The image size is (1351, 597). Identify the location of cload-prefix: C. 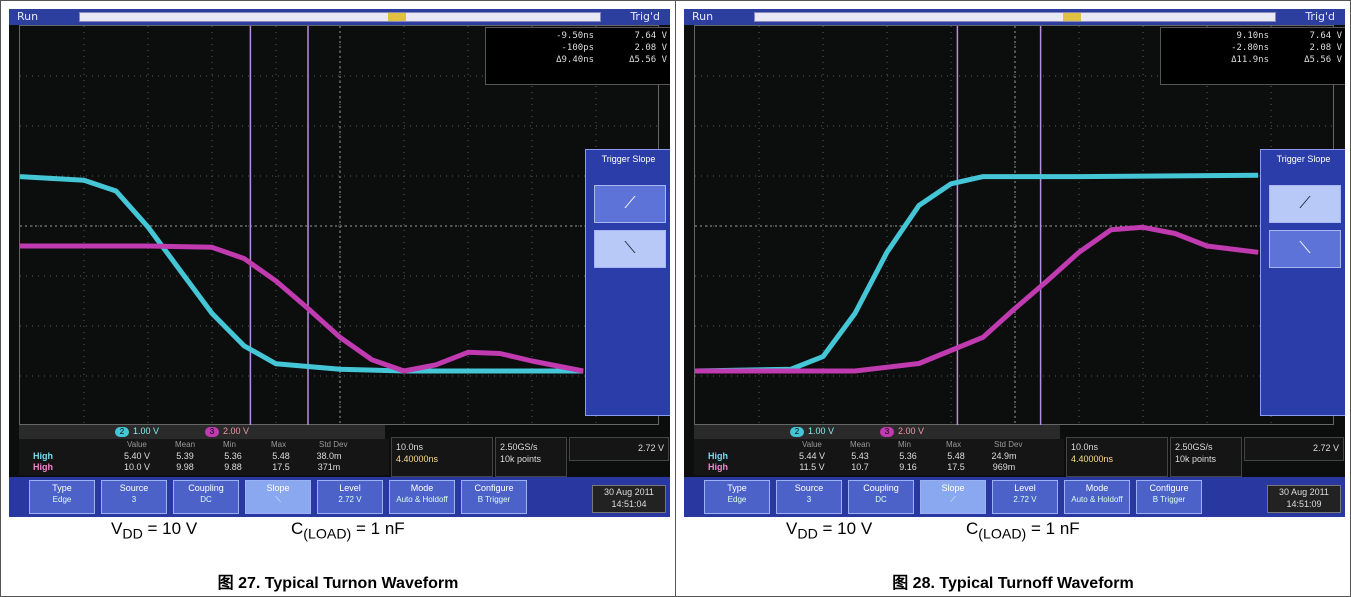
(297, 528).